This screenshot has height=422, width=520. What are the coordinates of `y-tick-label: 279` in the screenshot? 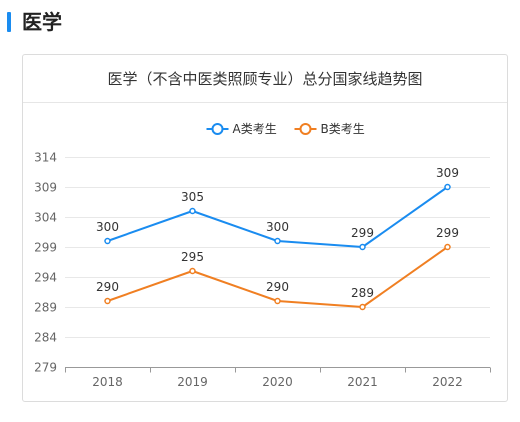 It's located at (45, 368).